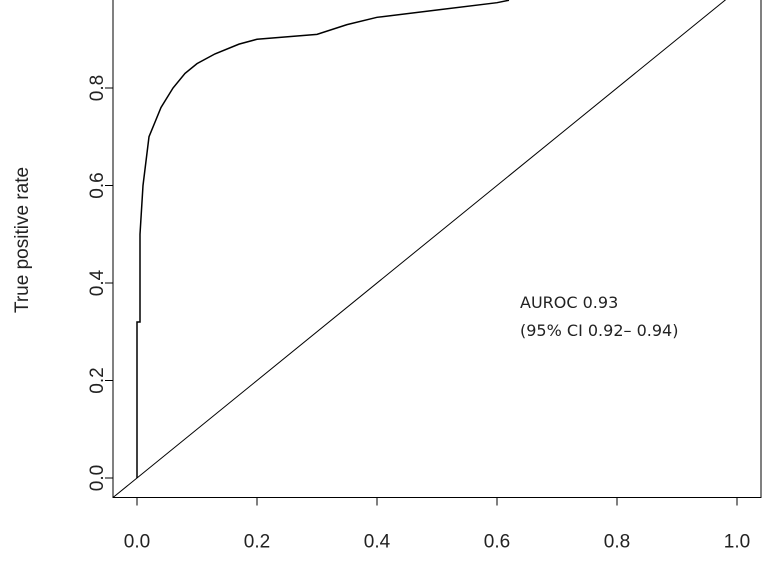  Describe the element at coordinates (97, 88) in the screenshot. I see `y-tick-label: 0.8` at that location.